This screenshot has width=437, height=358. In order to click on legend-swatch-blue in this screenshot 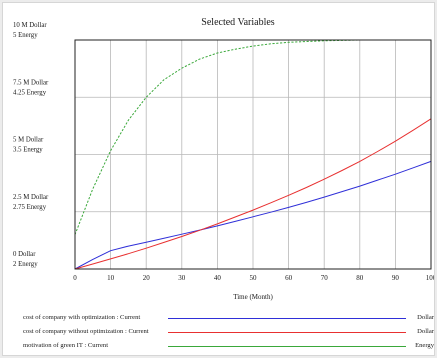, I will do `click(287, 318)`.